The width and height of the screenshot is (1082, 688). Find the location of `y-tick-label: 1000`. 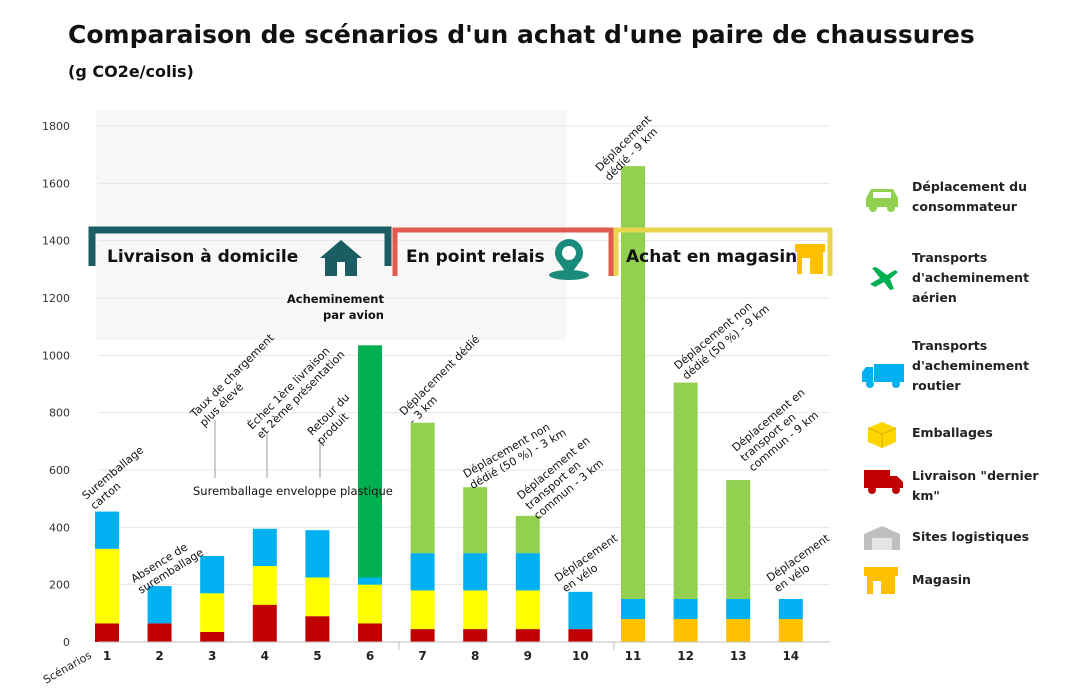

y-tick-label: 1000 is located at coordinates (56, 355).